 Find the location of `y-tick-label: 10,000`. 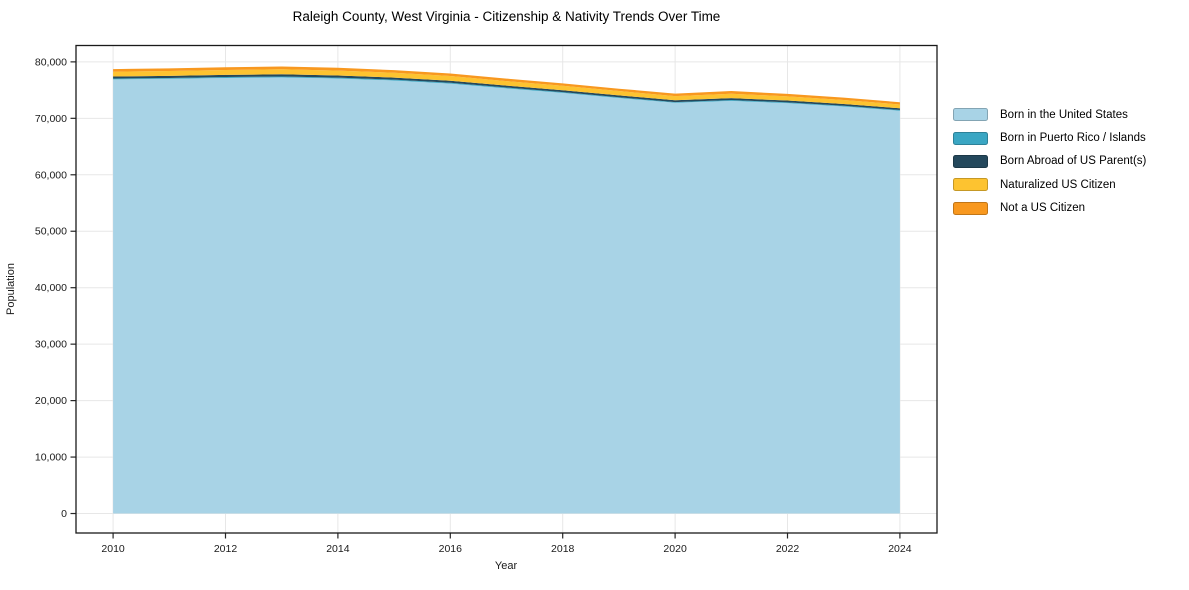

y-tick-label: 10,000 is located at coordinates (51, 458).